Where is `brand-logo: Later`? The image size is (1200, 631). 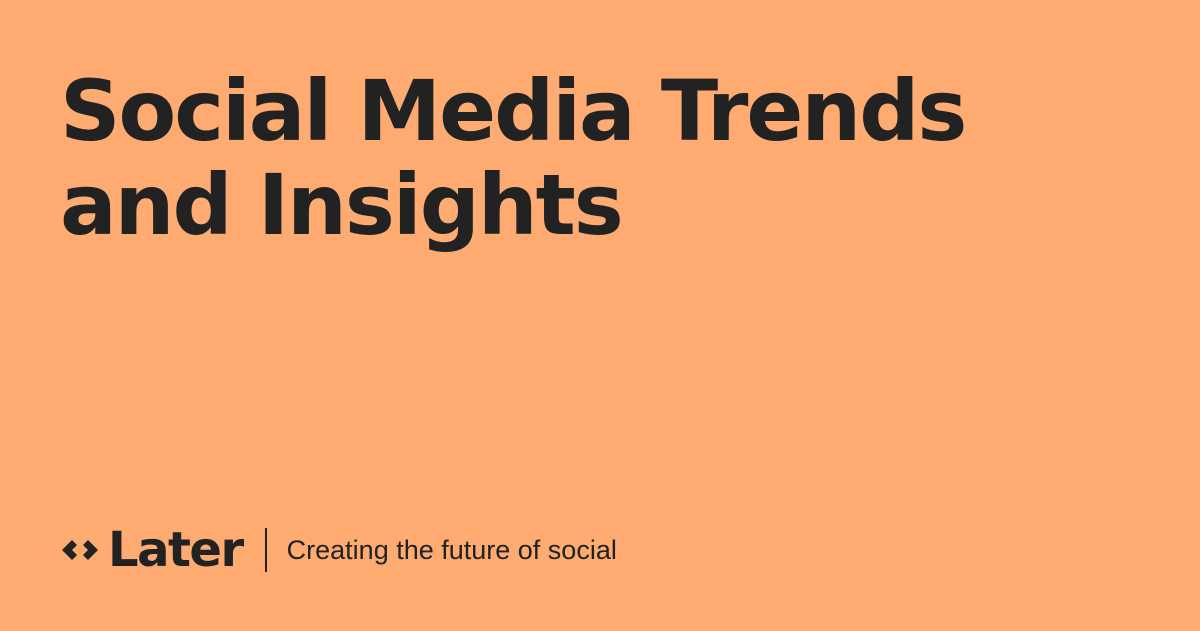
brand-logo: Later is located at coordinates (152, 550).